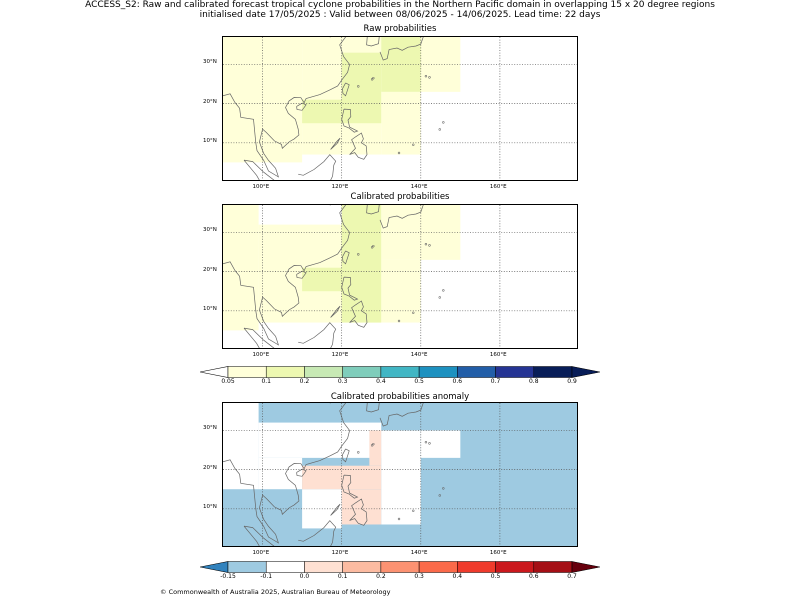  What do you see at coordinates (586, 372) in the screenshot?
I see `probability-colorbar-over-extension` at bounding box center [586, 372].